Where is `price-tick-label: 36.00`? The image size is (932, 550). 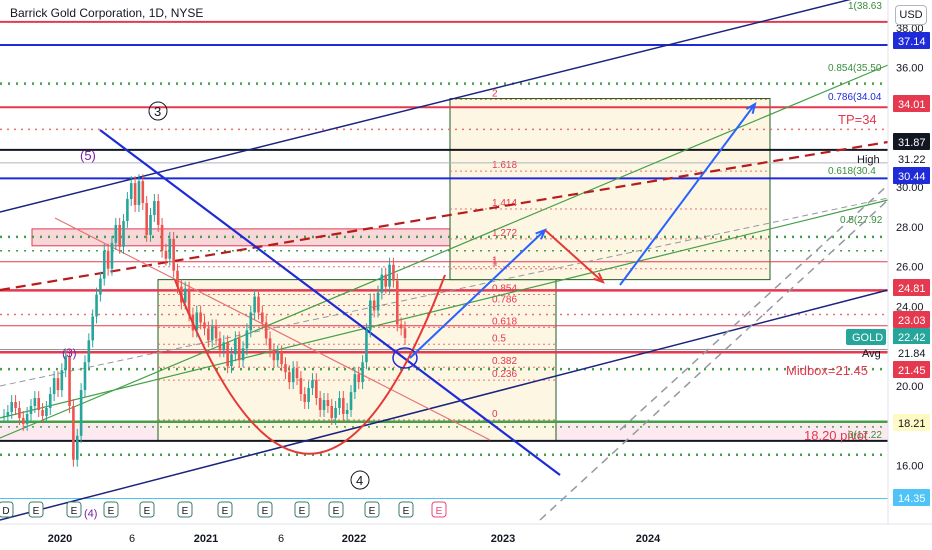
price-tick-label: 36.00 is located at coordinates (910, 69).